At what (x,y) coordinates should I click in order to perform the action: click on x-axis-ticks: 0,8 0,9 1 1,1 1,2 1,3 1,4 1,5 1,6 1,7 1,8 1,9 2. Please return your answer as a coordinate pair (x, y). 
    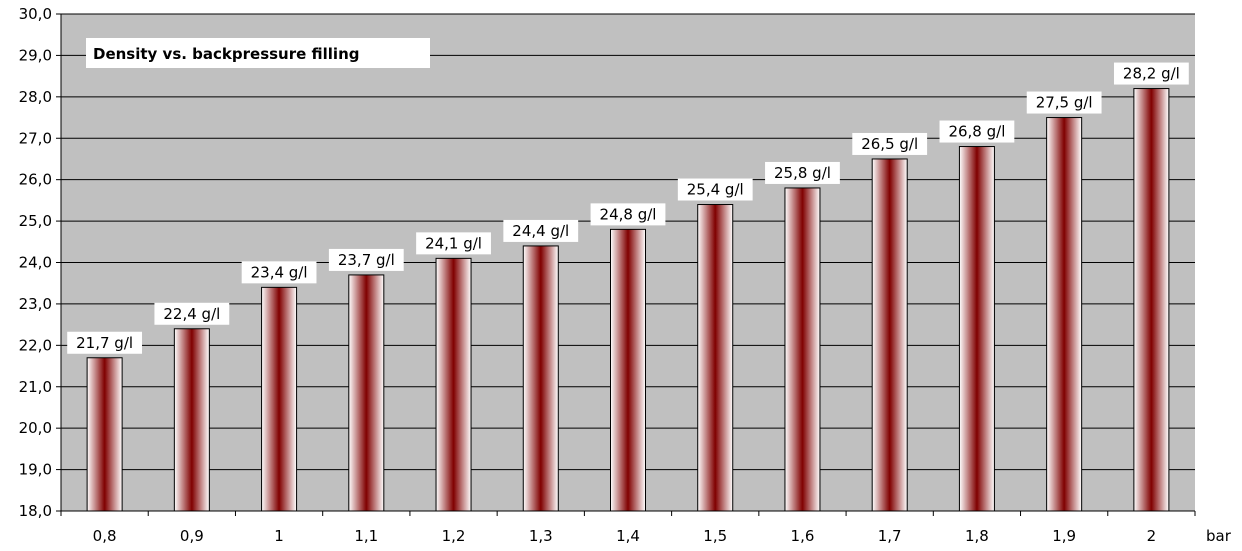
    Looking at the image, I should click on (628, 528).